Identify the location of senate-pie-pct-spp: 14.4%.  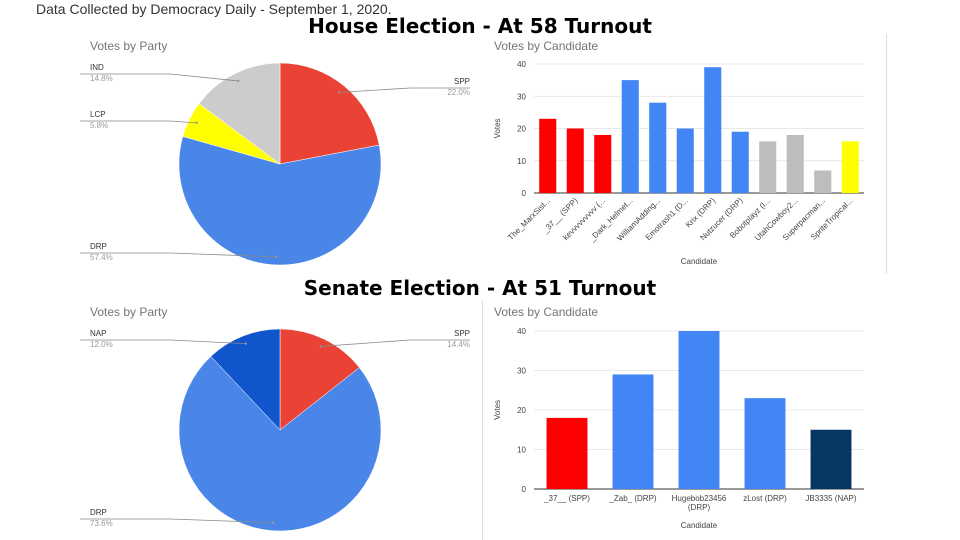
(458, 344).